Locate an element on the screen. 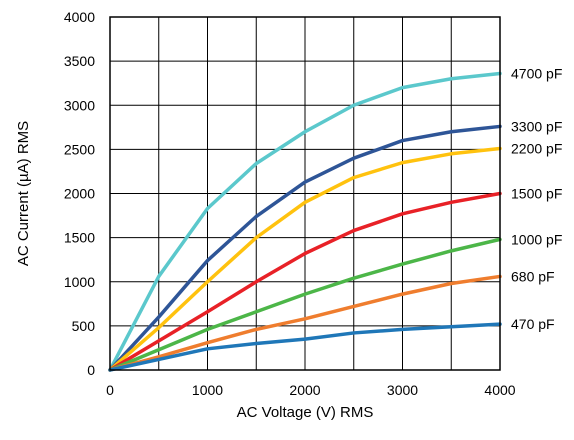 Image resolution: width=574 pixels, height=440 pixels. y-tick-label: 500 is located at coordinates (84, 326).